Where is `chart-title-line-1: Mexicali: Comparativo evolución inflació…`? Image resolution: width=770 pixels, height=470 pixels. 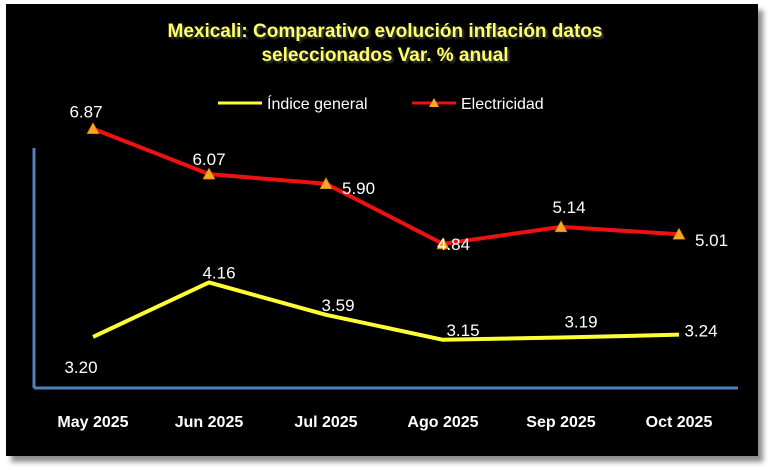
chart-title-line-1: Mexicali: Comparativo evolución inflació… is located at coordinates (385, 31).